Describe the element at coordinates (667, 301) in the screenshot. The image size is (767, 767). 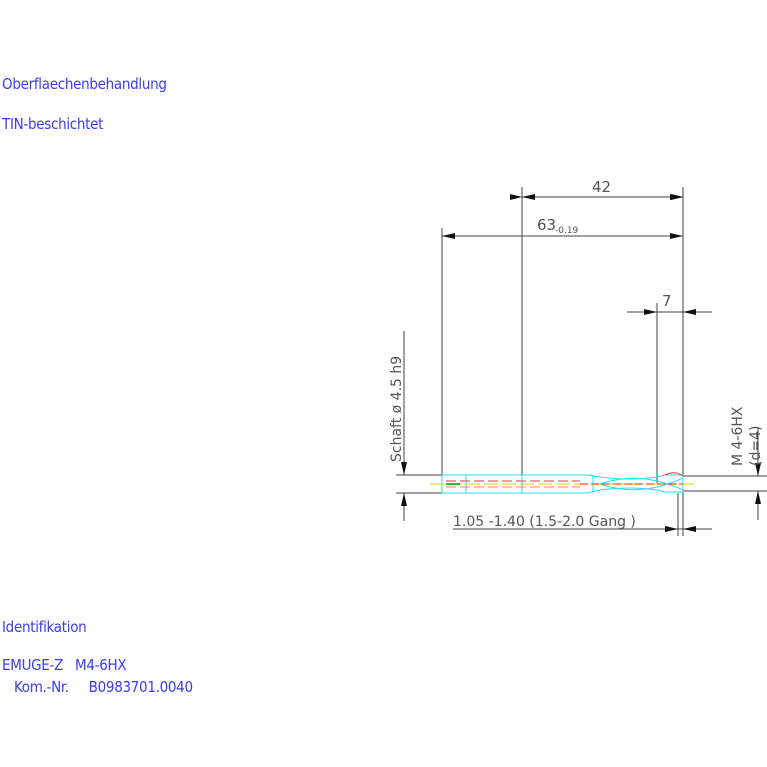
I see `dimension-7: 7` at that location.